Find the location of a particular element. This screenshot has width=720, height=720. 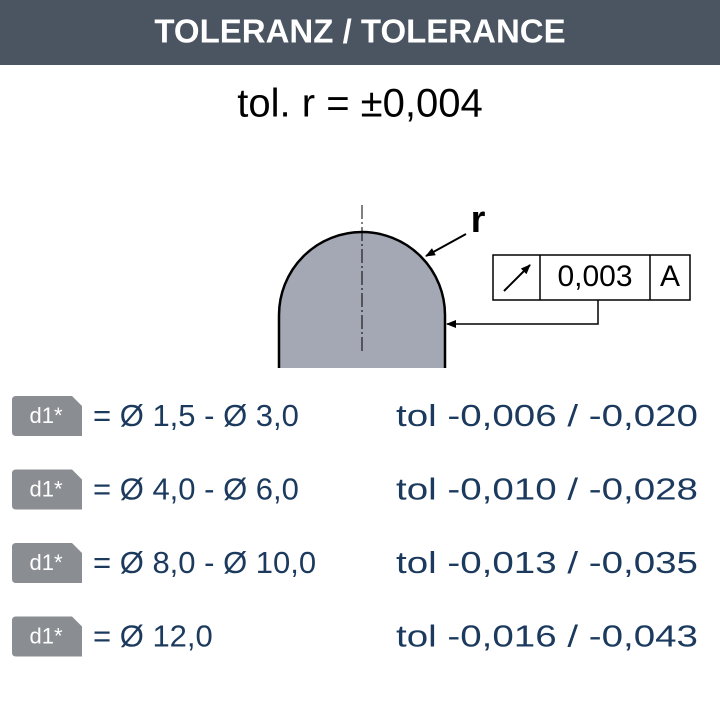

radius-label: r is located at coordinates (478, 220).